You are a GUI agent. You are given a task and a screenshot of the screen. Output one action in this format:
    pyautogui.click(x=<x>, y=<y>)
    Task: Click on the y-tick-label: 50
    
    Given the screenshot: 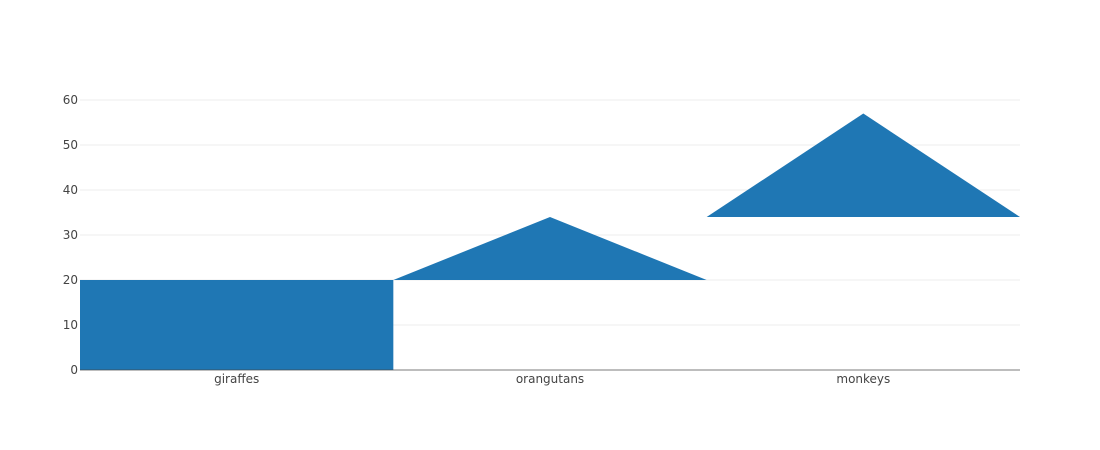 What is the action you would take?
    pyautogui.click(x=70, y=145)
    